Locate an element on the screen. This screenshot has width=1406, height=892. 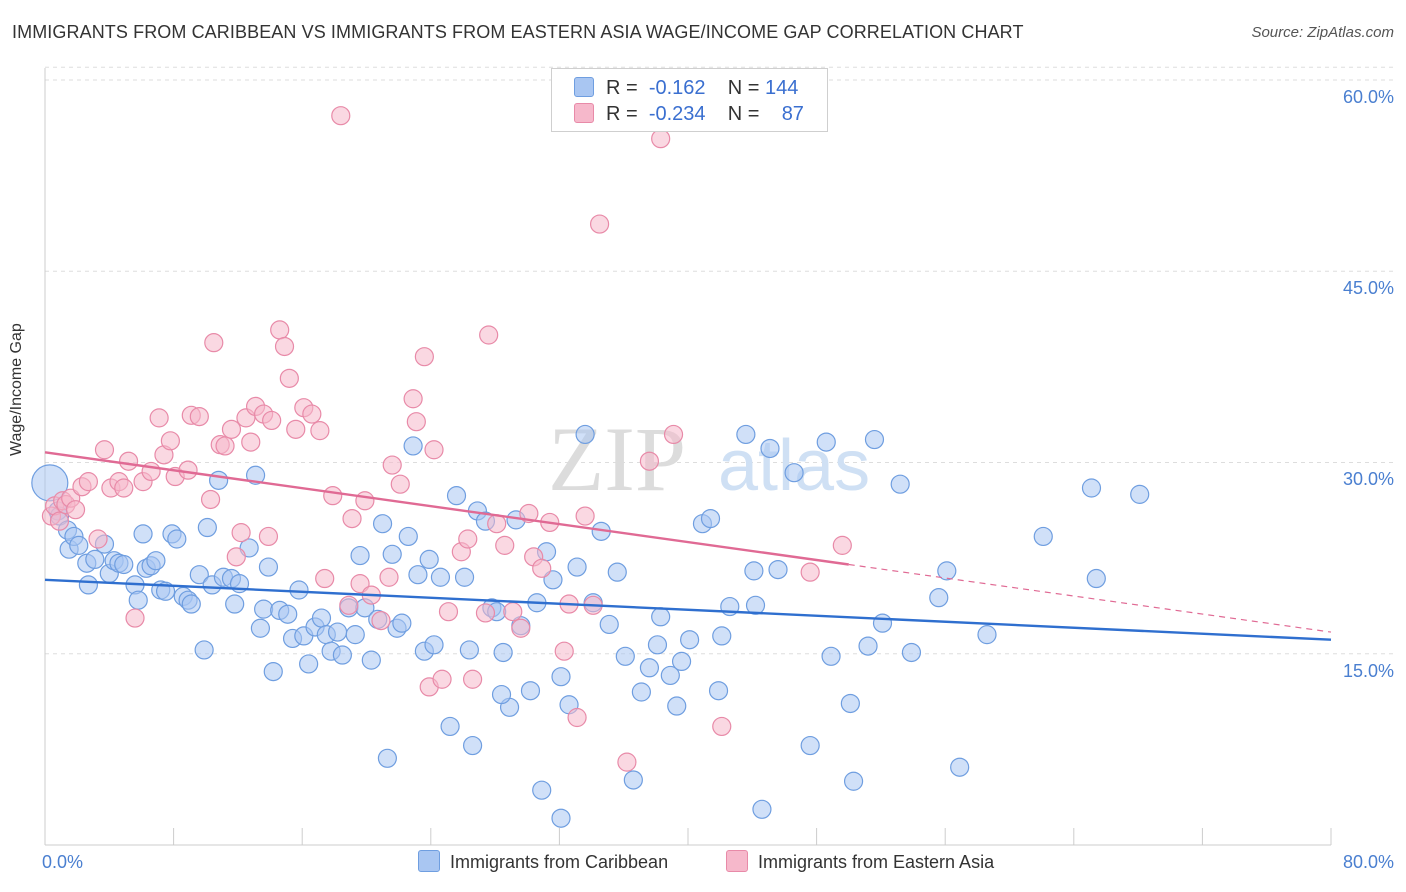
x-tick-0: 0.0% is located at coordinates (63, 862).